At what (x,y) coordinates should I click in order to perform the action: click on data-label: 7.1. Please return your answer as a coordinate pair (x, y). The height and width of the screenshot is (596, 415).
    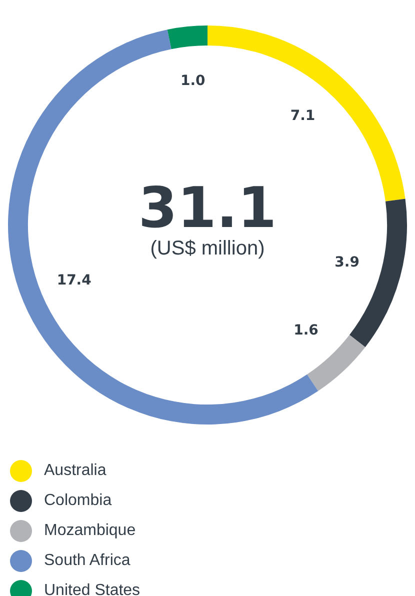
    Looking at the image, I should click on (303, 116).